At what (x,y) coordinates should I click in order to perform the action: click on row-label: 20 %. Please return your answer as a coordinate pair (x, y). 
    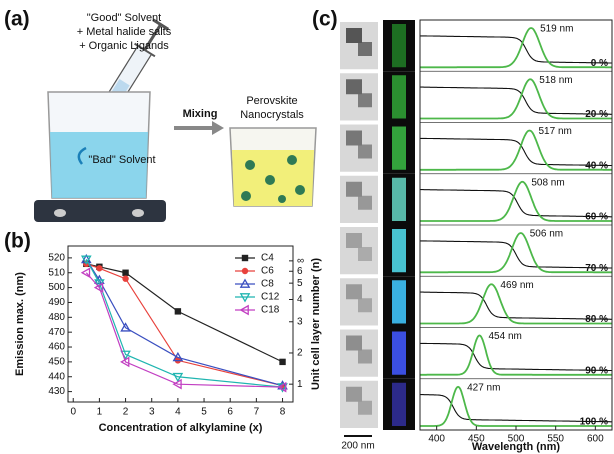
    Looking at the image, I should click on (596, 114).